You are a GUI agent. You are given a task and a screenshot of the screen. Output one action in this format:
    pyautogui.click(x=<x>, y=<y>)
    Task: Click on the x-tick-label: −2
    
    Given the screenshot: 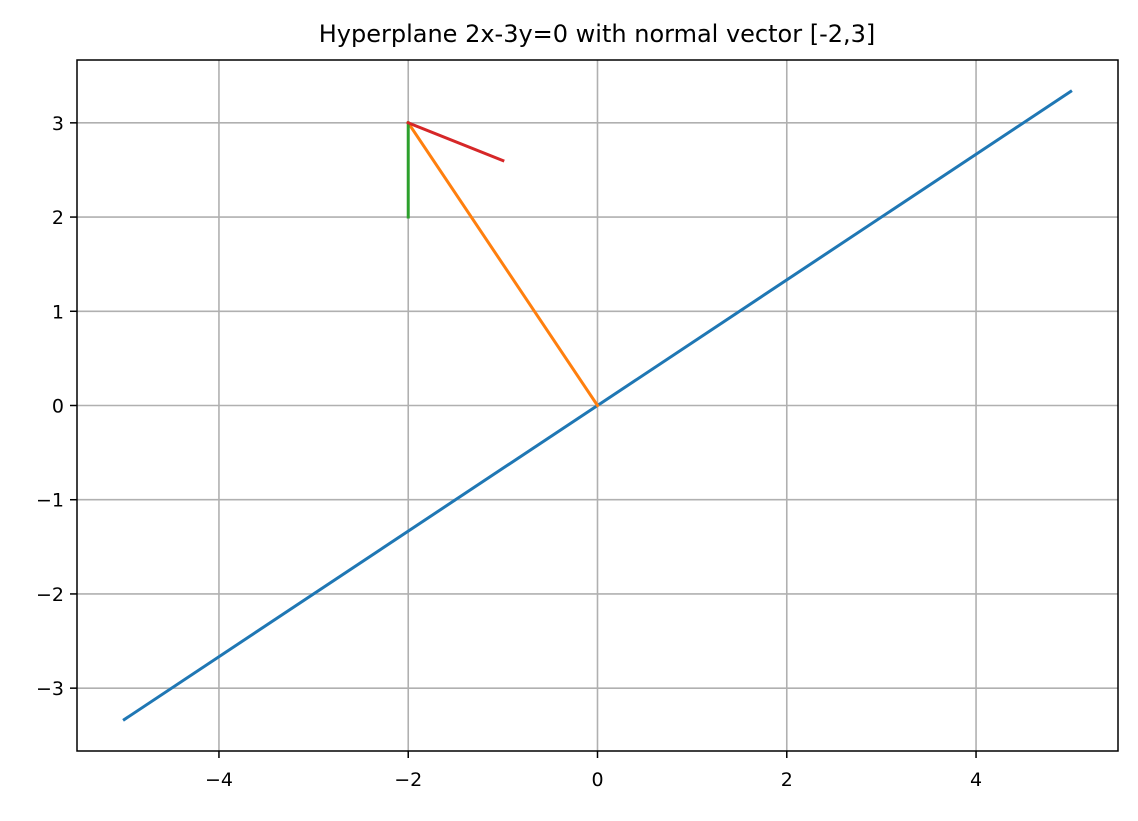 What is the action you would take?
    pyautogui.click(x=408, y=780)
    